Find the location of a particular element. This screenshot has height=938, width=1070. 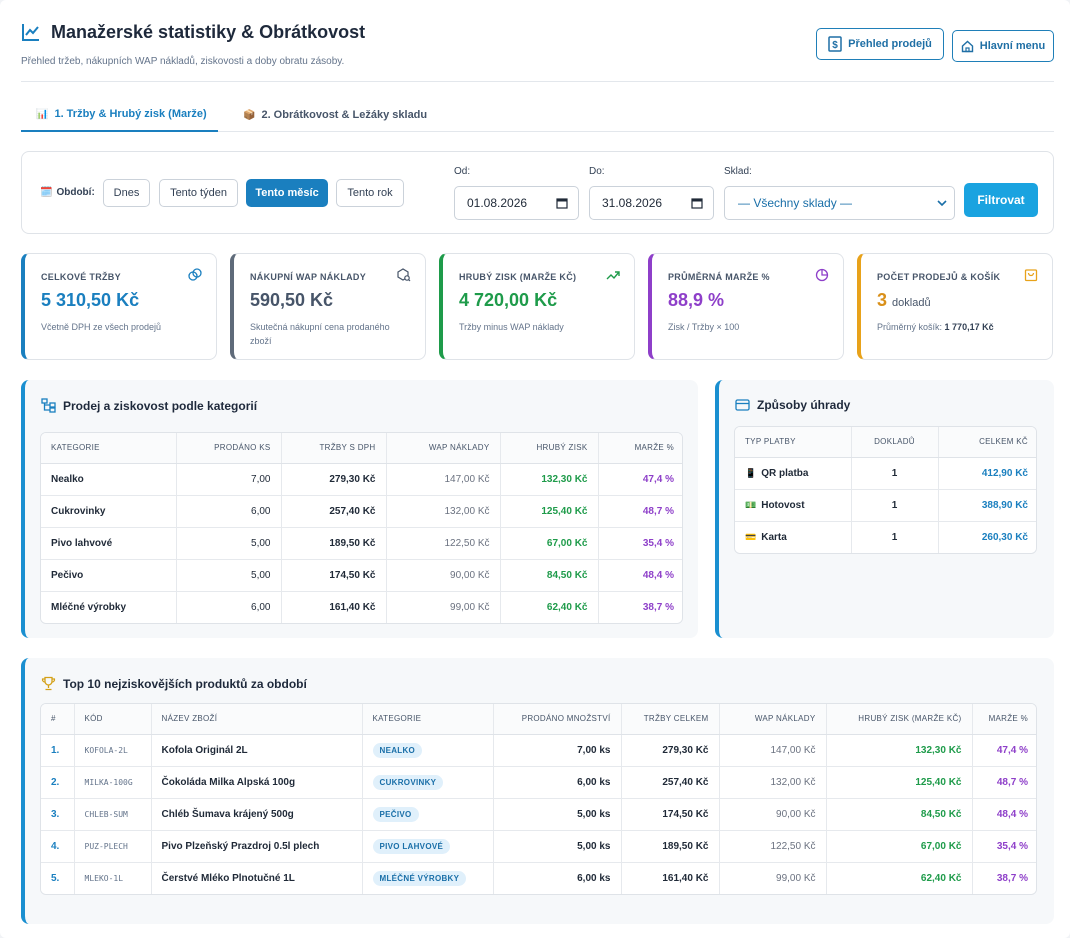

sold-qty-cell: 6,00 ks is located at coordinates (557, 782).